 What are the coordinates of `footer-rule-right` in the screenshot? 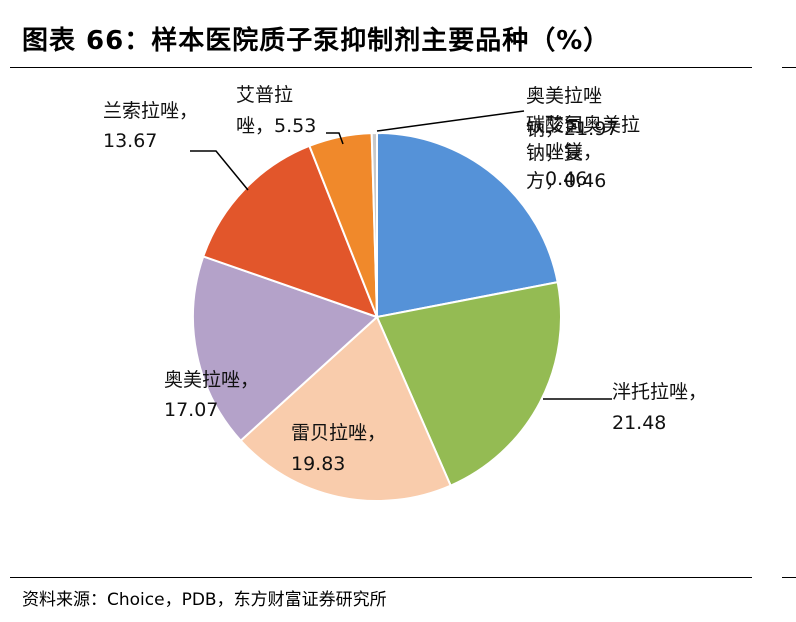 It's located at (789, 577).